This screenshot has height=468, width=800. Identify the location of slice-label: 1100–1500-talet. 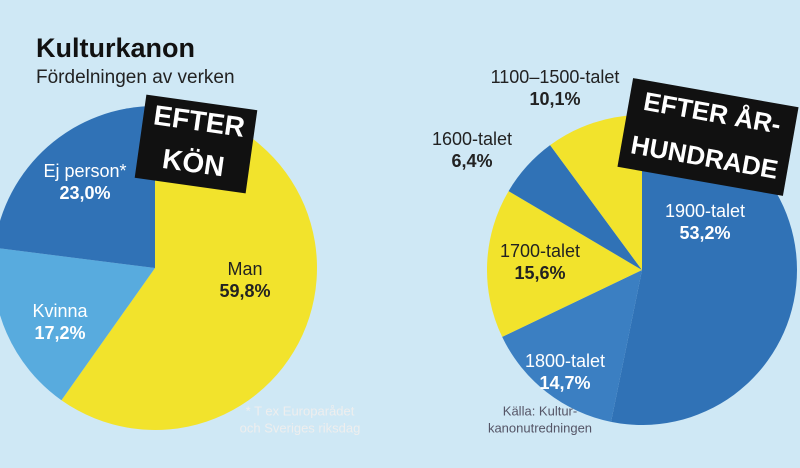
(555, 77).